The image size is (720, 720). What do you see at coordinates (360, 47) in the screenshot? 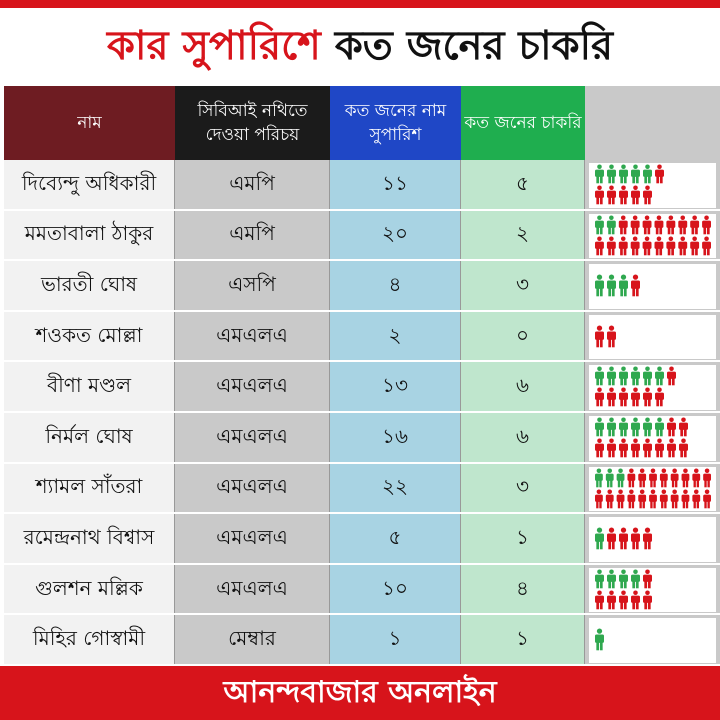
I see `page-title: কার সুপারিশে কত জনের চাকরি` at bounding box center [360, 47].